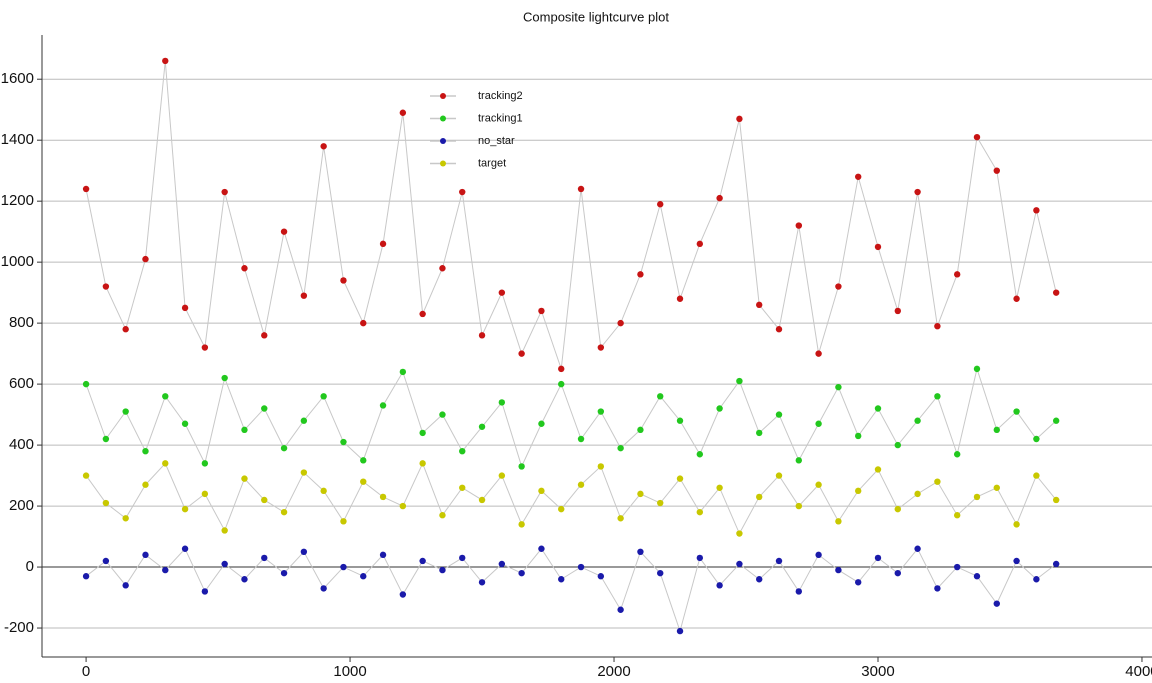  Describe the element at coordinates (496, 141) in the screenshot. I see `legend-label: no_star` at that location.